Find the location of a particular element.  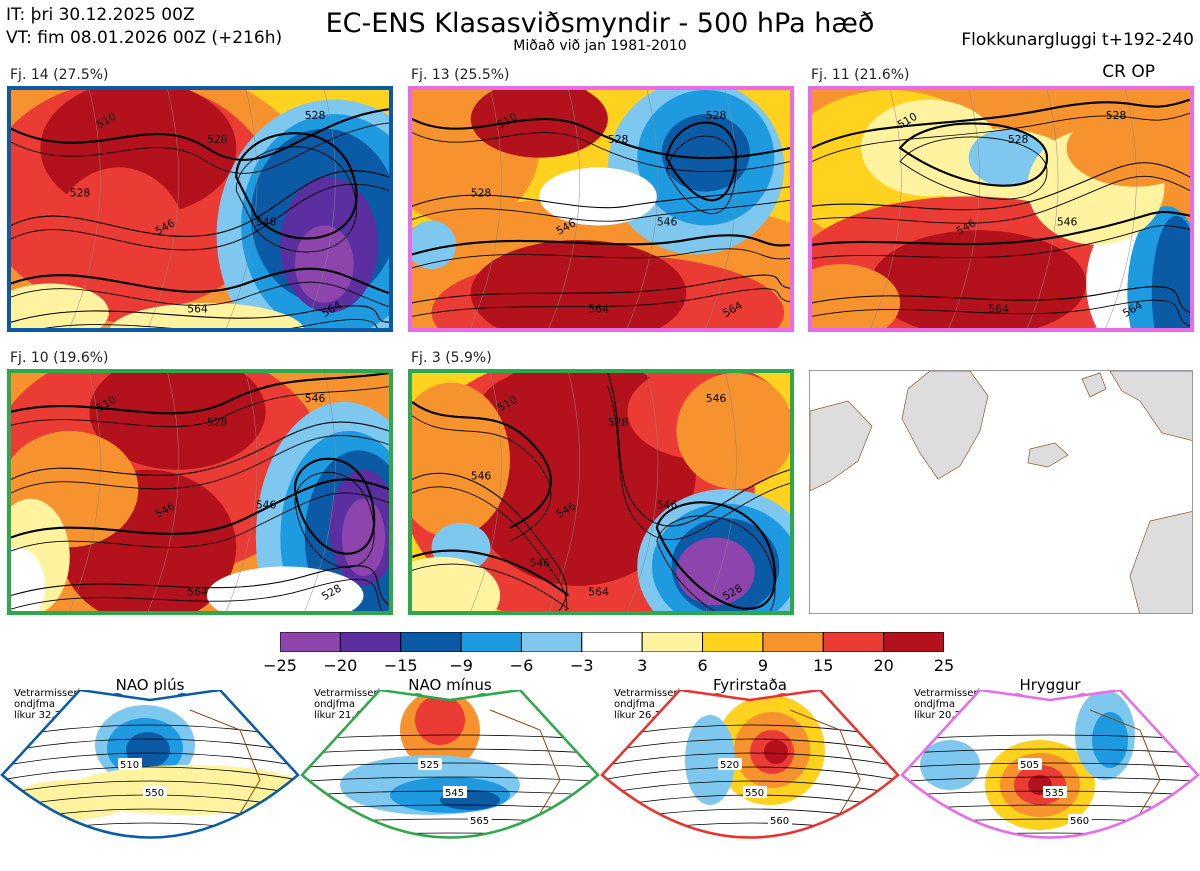

cluster-map-2: 510 528 528 546 546 564 564 528 is located at coordinates (601, 209).